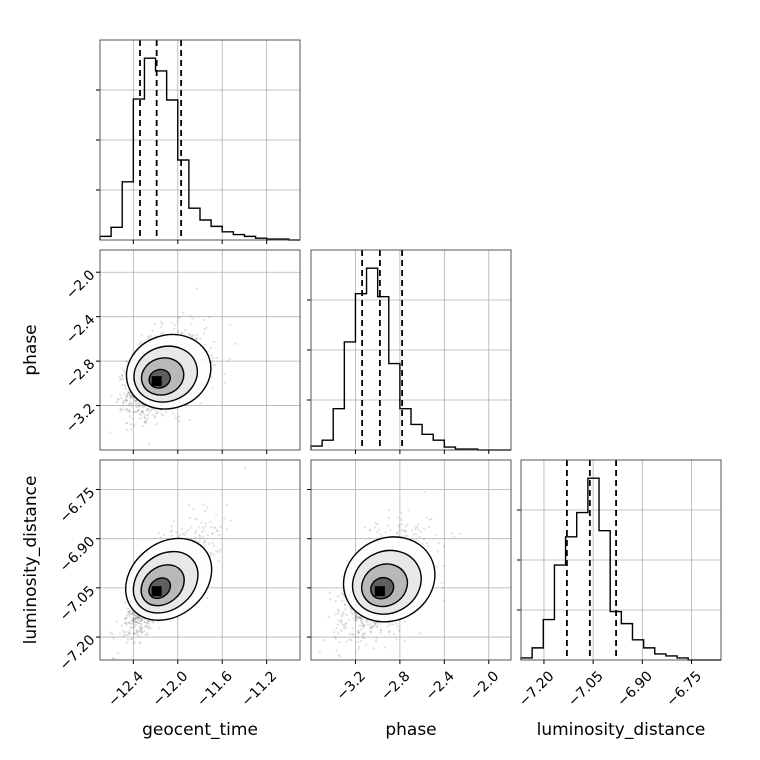 Image resolution: width=760 pixels, height=760 pixels. Describe the element at coordinates (379, 591) in the screenshot. I see `density-peak` at that location.